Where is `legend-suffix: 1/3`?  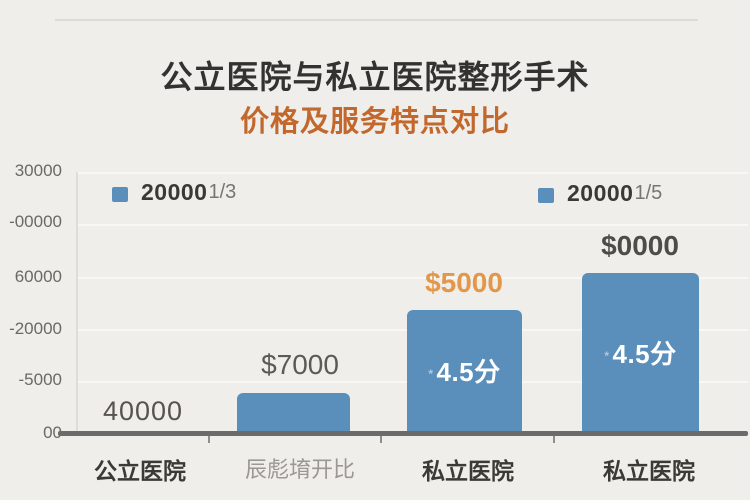
legend-suffix: 1/3 is located at coordinates (222, 192).